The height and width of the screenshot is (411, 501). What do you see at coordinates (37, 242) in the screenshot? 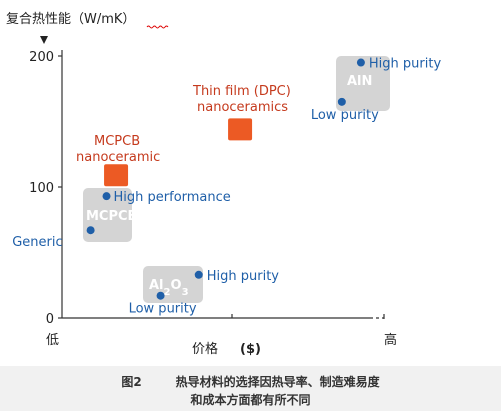
I see `point-label: Generic` at bounding box center [37, 242].